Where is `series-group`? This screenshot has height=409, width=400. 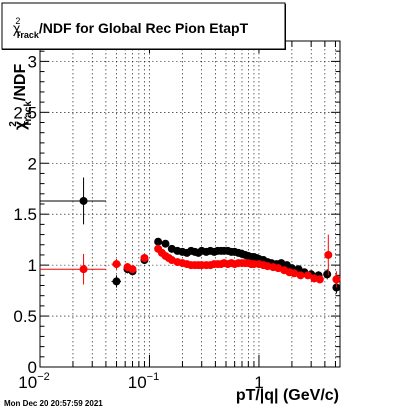
series-group is located at coordinates (190, 261).